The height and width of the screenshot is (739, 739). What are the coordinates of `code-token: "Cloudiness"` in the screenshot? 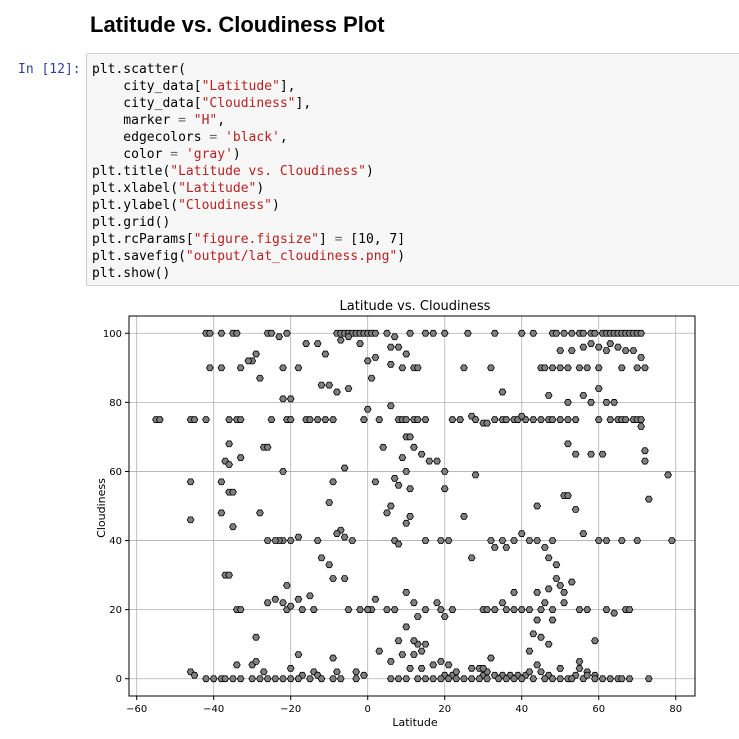 It's located at (248, 103).